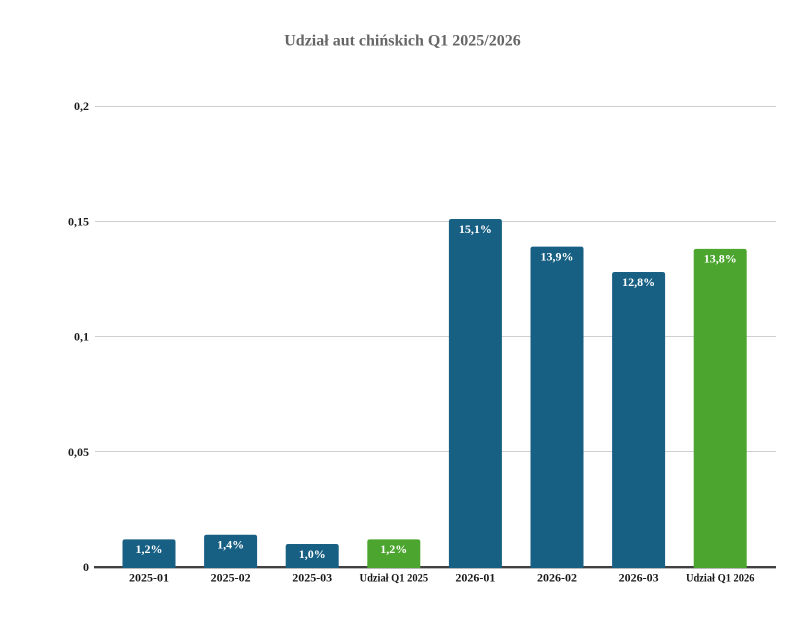 Image resolution: width=800 pixels, height=644 pixels. I want to click on svg-text: 2025-03, so click(312, 578).